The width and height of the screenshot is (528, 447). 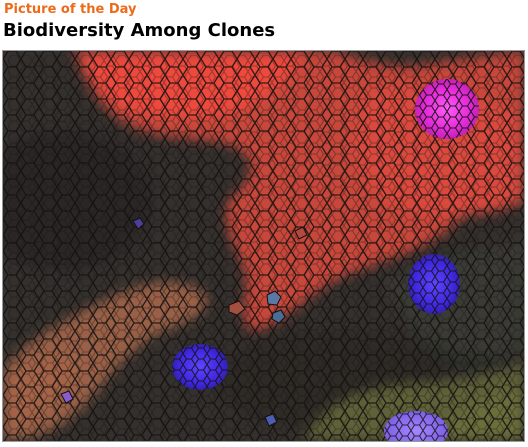 What do you see at coordinates (70, 9) in the screenshot?
I see `section-kicker: Picture of the Day` at bounding box center [70, 9].